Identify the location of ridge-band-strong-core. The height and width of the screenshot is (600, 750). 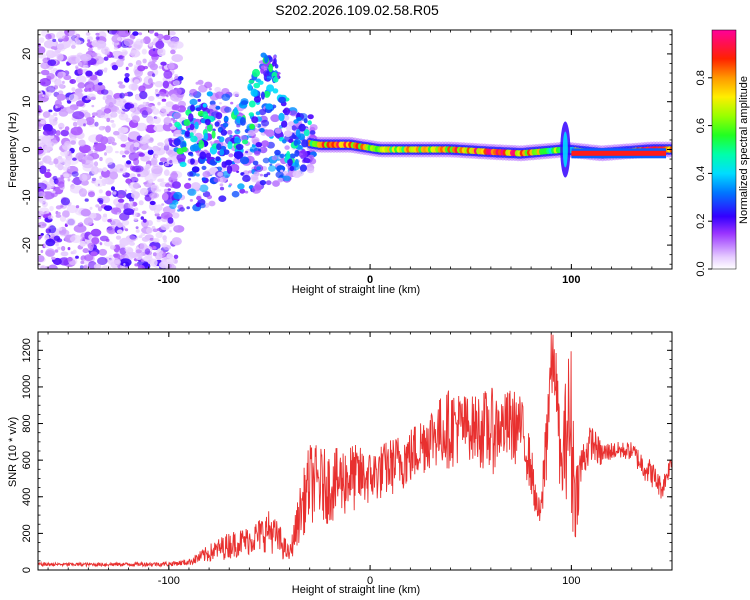
(618, 153).